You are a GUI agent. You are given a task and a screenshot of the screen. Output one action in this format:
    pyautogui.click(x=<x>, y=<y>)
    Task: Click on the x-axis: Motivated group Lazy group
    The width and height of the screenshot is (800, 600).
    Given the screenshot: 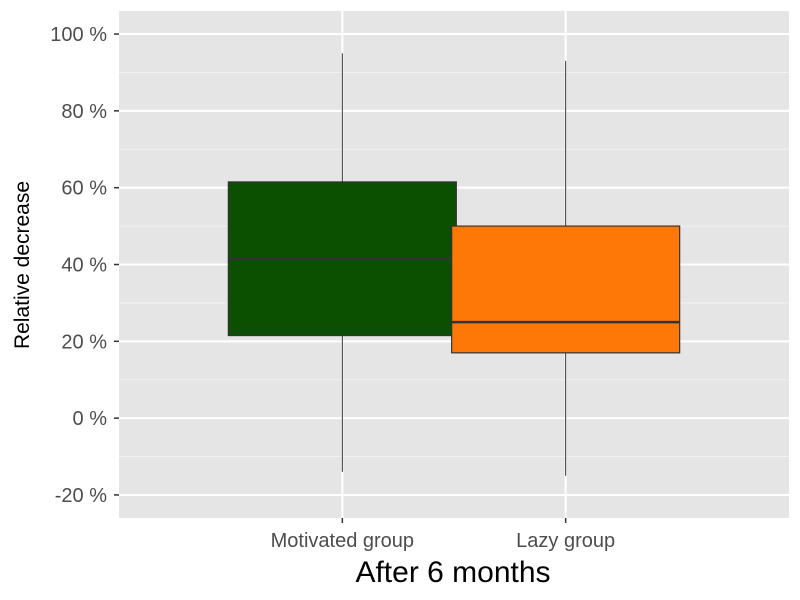 What is the action you would take?
    pyautogui.click(x=443, y=535)
    